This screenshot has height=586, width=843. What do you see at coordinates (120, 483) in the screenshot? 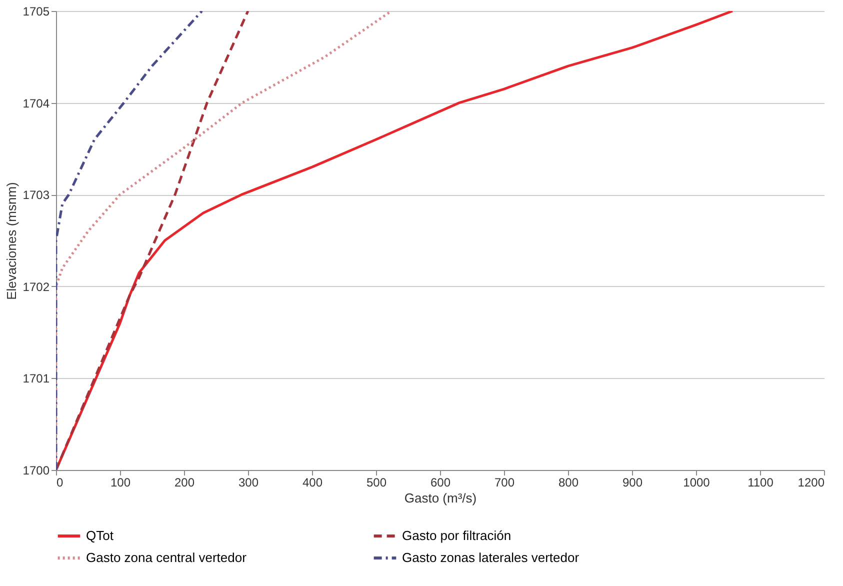
I see `x-tick-label: 100` at bounding box center [120, 483].